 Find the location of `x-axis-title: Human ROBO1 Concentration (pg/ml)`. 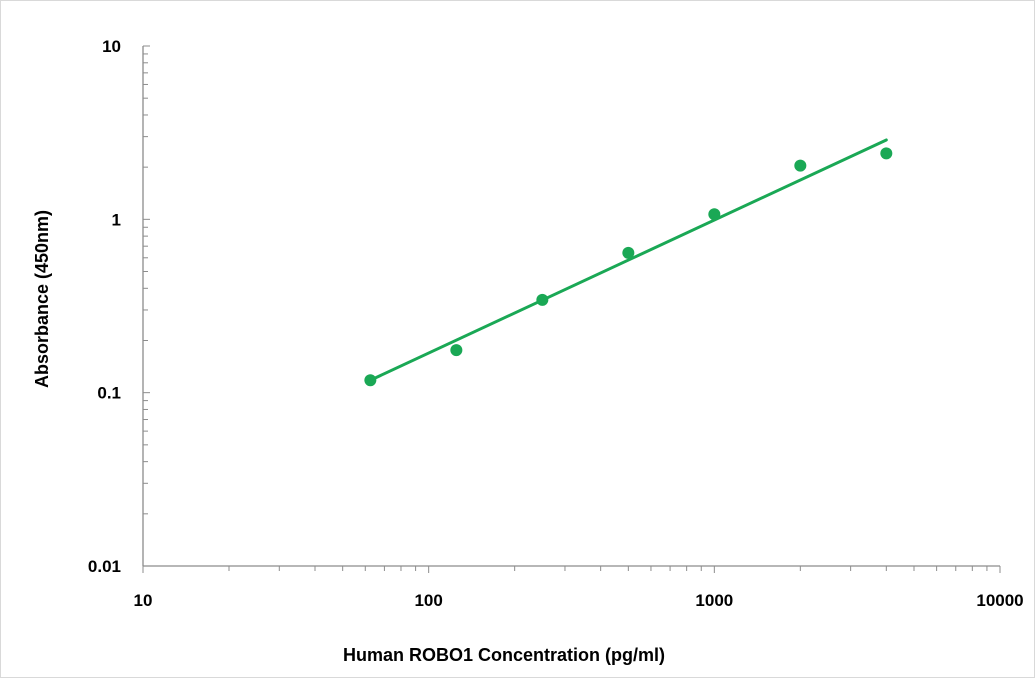

x-axis-title: Human ROBO1 Concentration (pg/ml) is located at coordinates (504, 655).